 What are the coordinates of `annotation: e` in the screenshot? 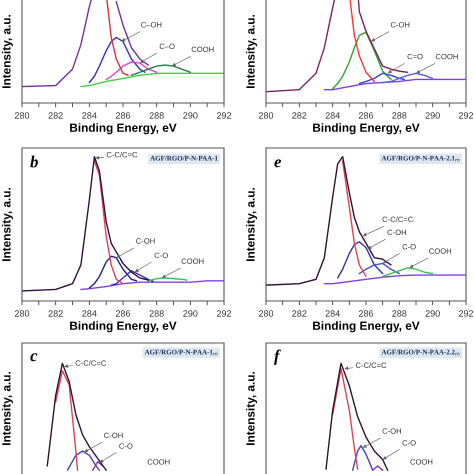 It's located at (278, 163).